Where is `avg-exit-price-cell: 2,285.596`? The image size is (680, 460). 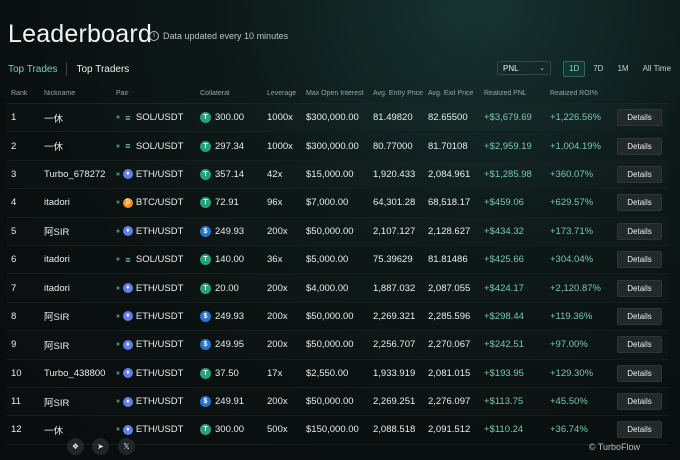 avg-exit-price-cell: 2,285.596 is located at coordinates (449, 316).